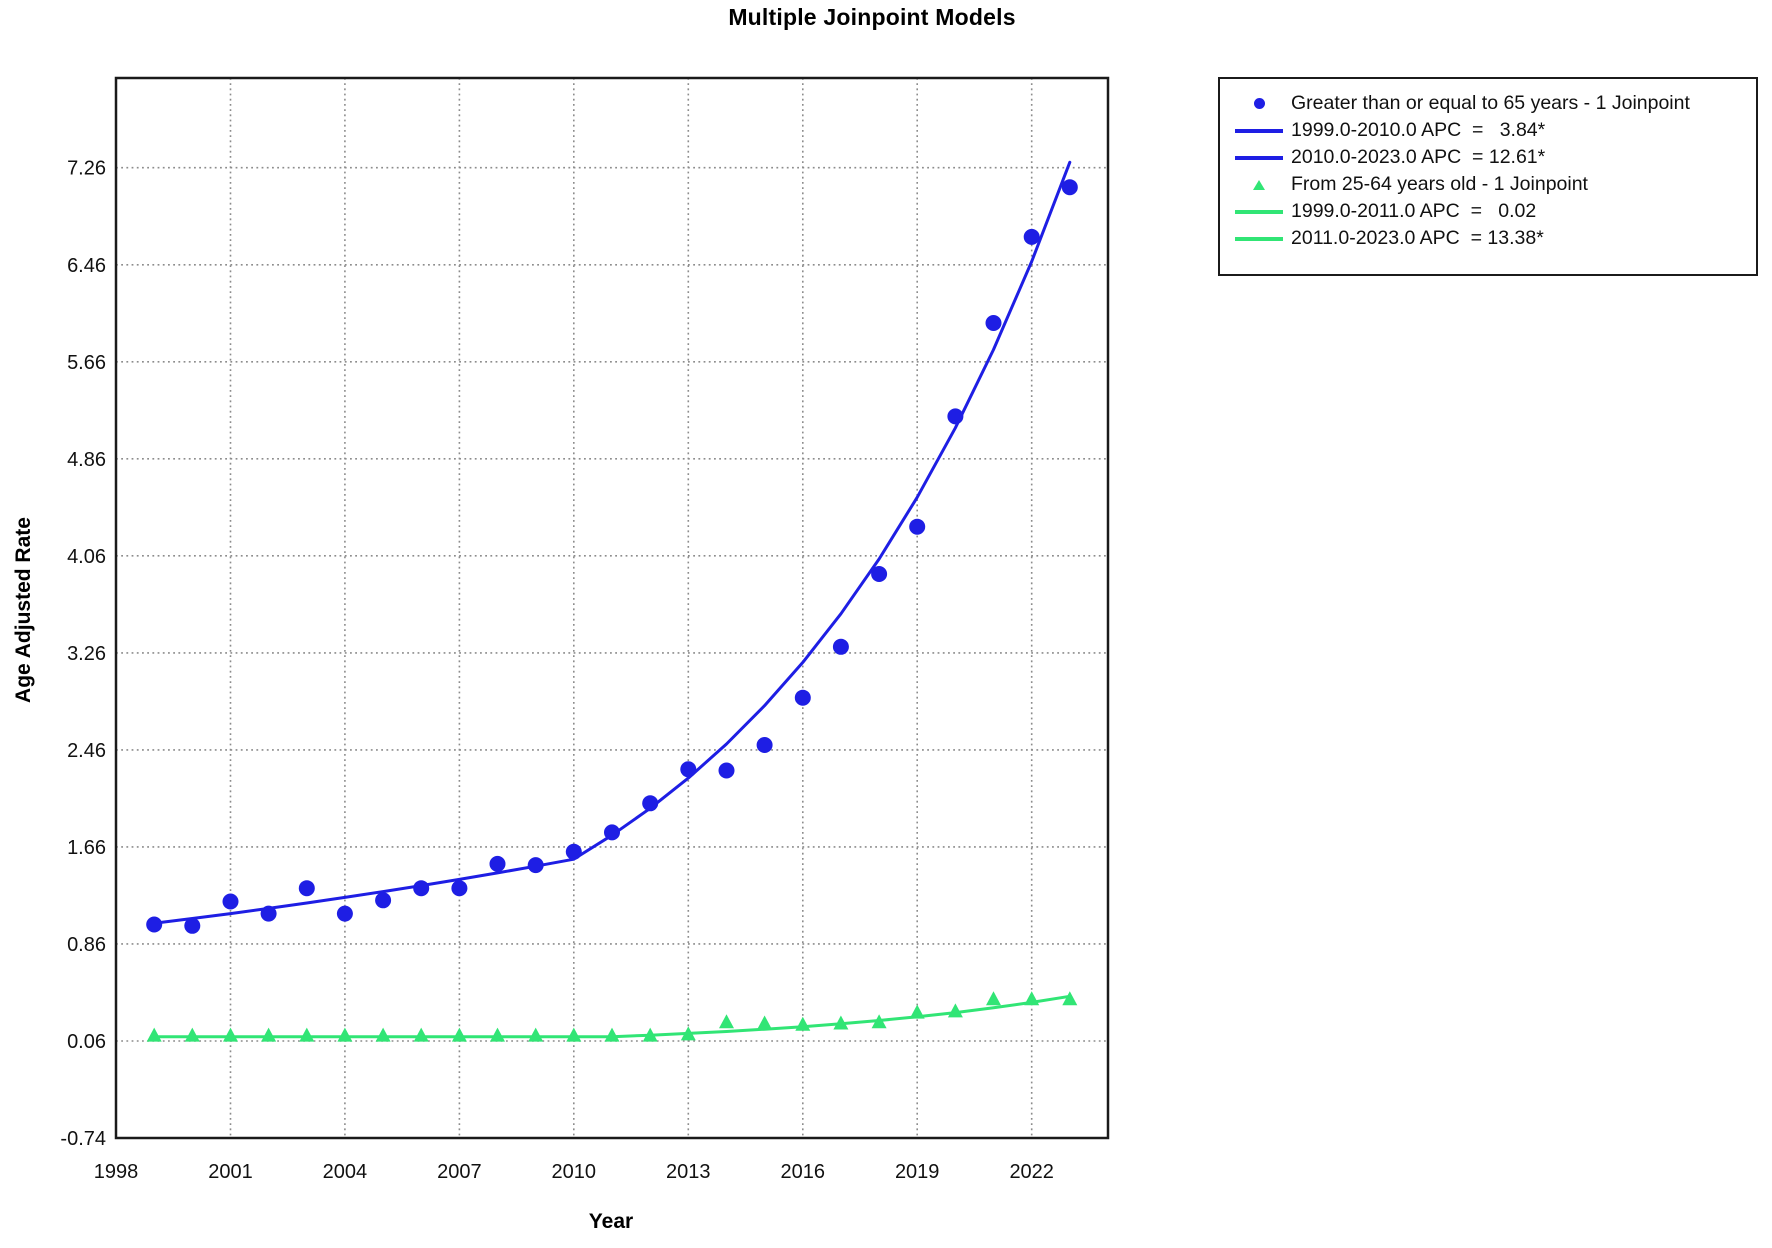  Describe the element at coordinates (86, 460) in the screenshot. I see `y-tick-label: 4.86` at that location.